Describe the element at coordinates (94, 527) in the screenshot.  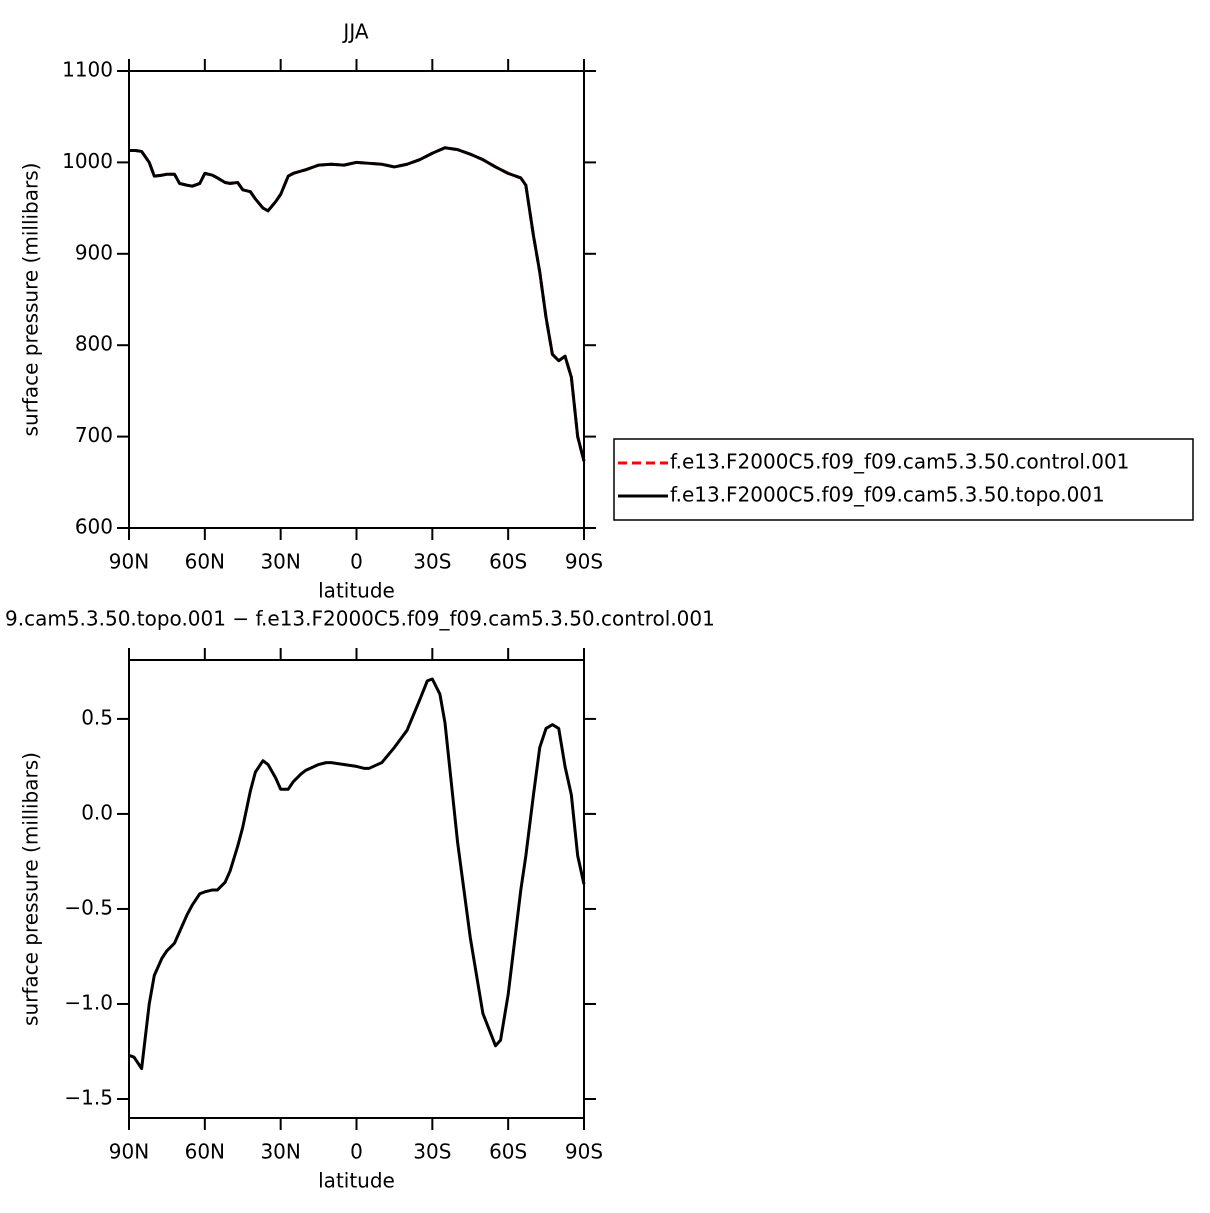
I see `y-tick-label: 600` at that location.